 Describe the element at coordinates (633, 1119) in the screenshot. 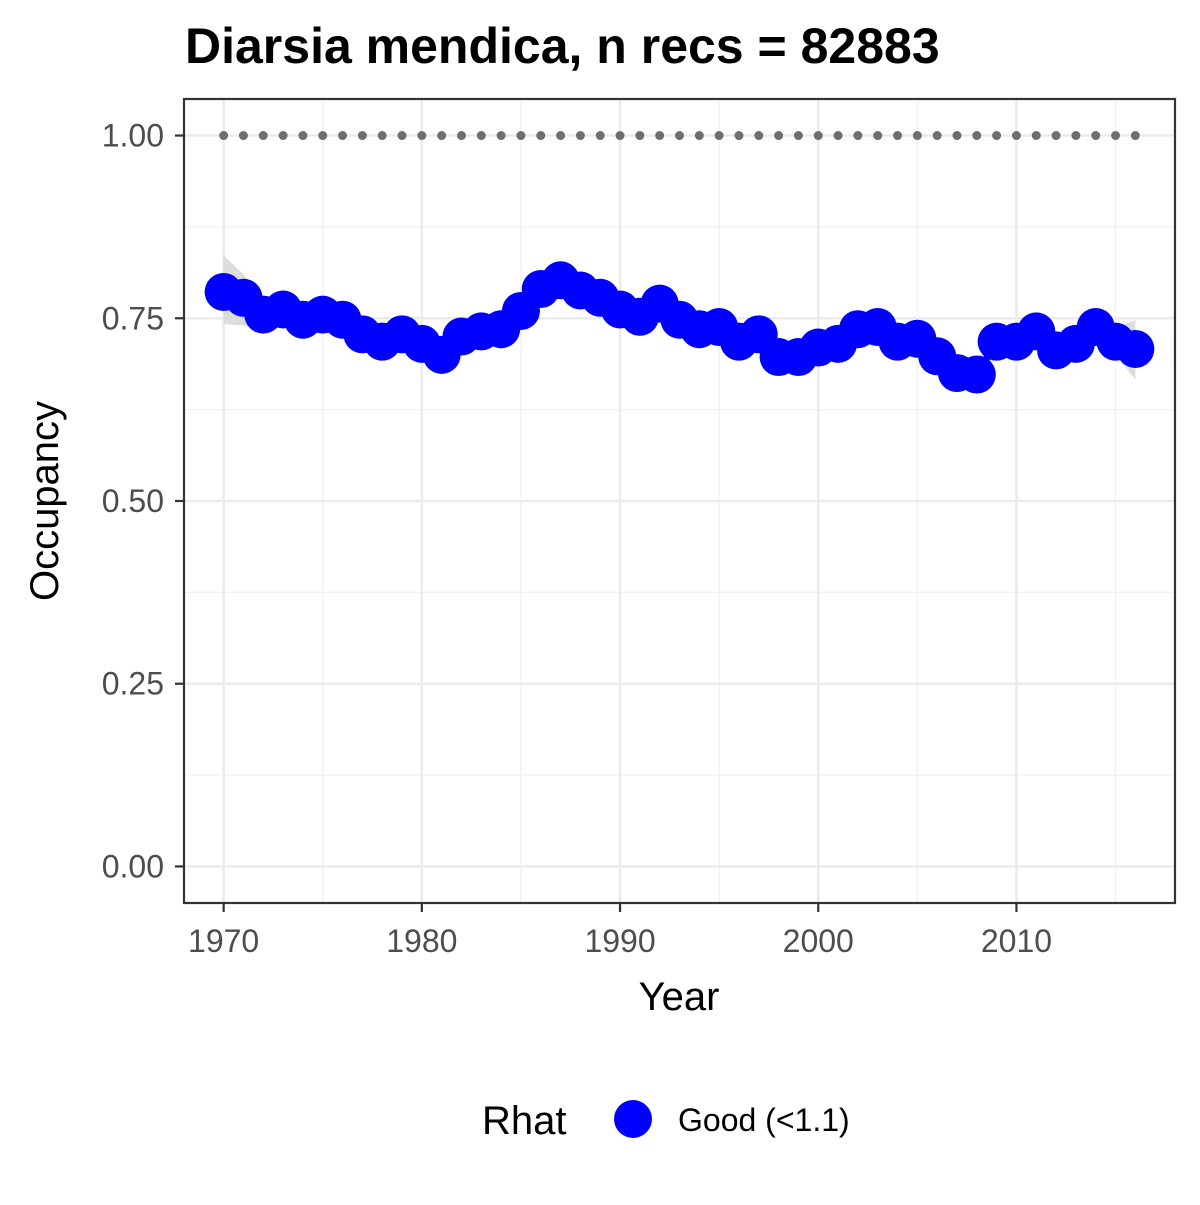

I see `legend-key-good` at that location.